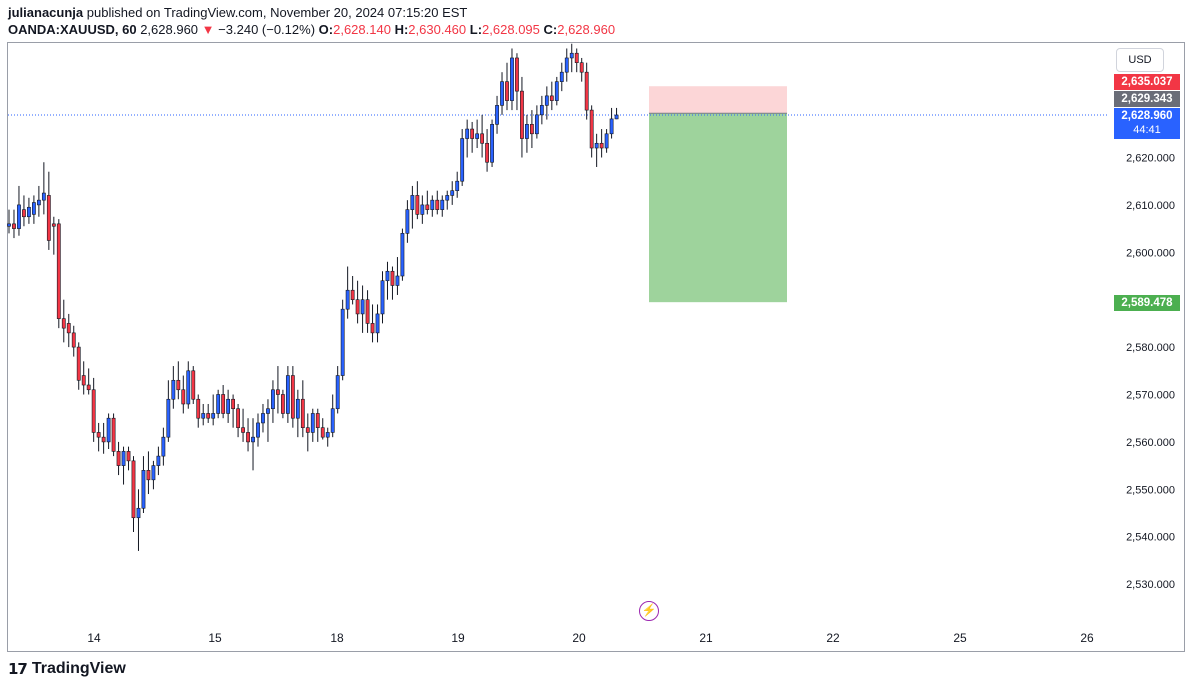  I want to click on brand-name: TradingView, so click(78, 668).